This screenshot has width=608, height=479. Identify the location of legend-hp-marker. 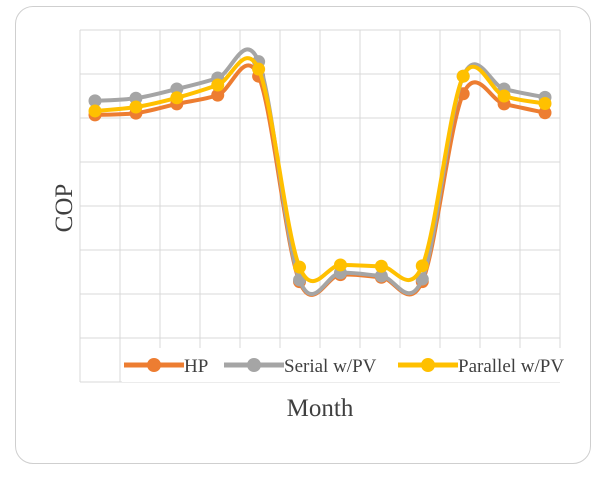
(154, 365).